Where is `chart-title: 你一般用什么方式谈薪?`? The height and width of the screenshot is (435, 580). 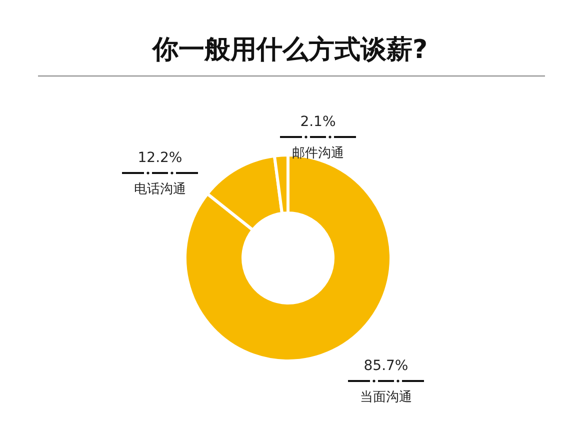
chart-title: 你一般用什么方式谈薪? is located at coordinates (289, 50).